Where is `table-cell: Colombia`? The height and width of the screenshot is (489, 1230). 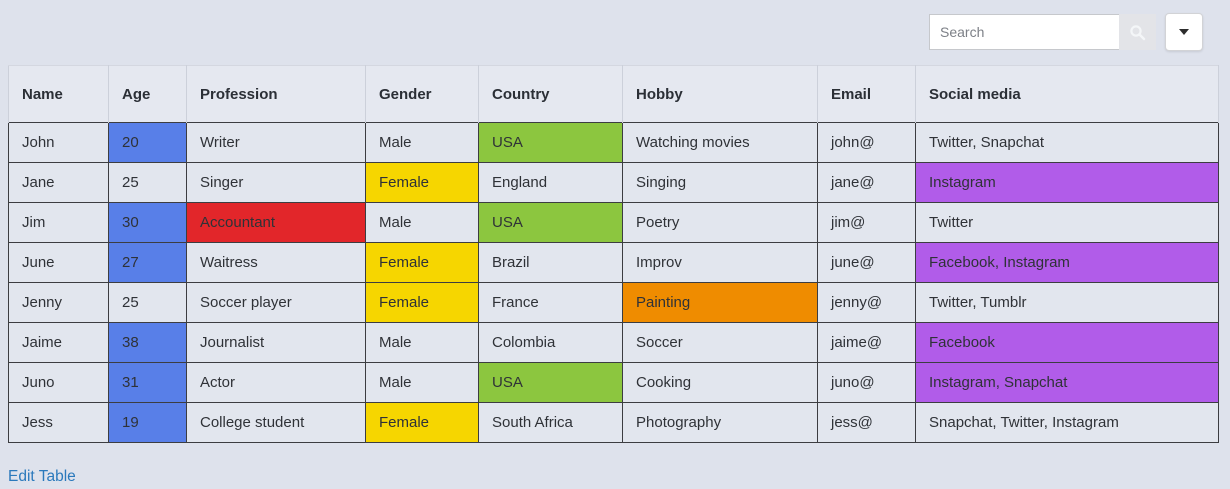 table-cell: Colombia is located at coordinates (550, 342).